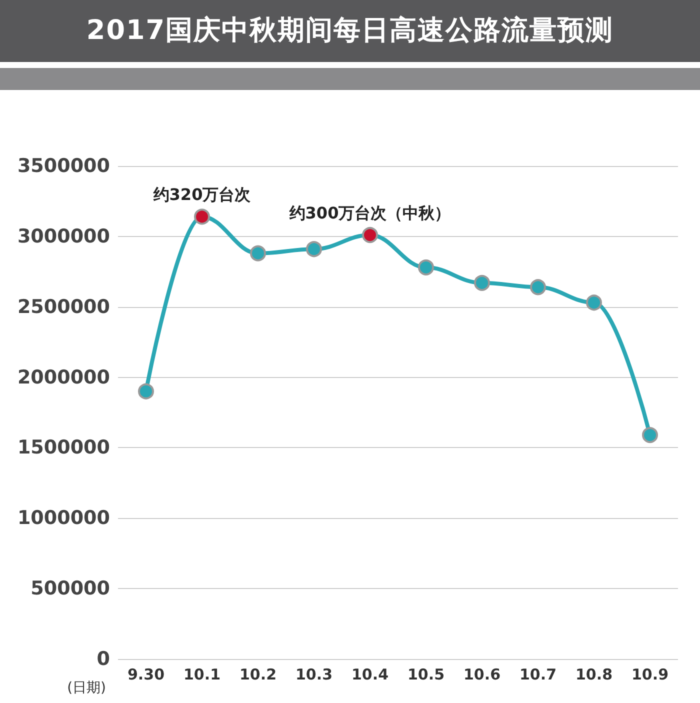 Image resolution: width=700 pixels, height=703 pixels. What do you see at coordinates (369, 213) in the screenshot?
I see `annotation: 约300万台次（中秋）` at bounding box center [369, 213].